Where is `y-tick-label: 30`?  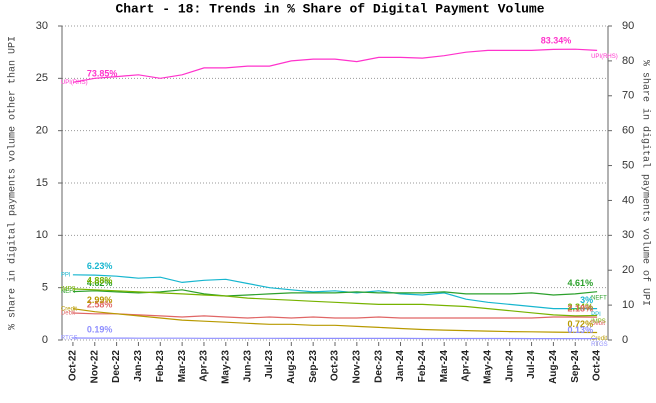 y-tick-label: 30 is located at coordinates (42, 26).